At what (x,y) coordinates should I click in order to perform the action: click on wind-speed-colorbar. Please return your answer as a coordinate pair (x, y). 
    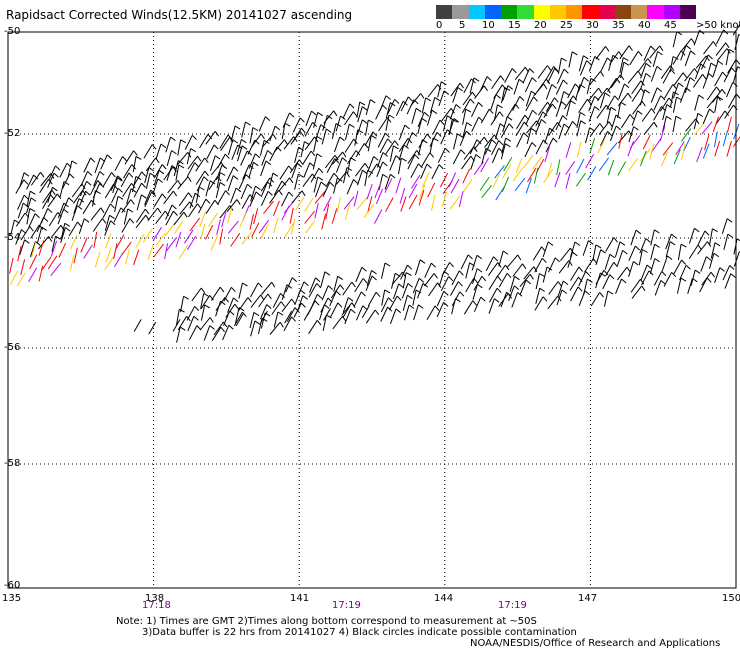
    Looking at the image, I should click on (566, 12).